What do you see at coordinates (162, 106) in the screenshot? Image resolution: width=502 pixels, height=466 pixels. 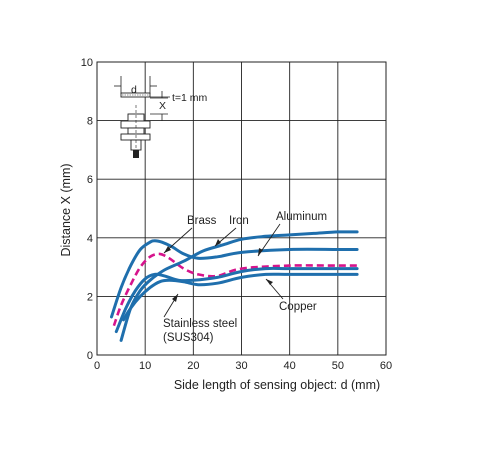 I see `inset-x-symbol: X` at bounding box center [162, 106].